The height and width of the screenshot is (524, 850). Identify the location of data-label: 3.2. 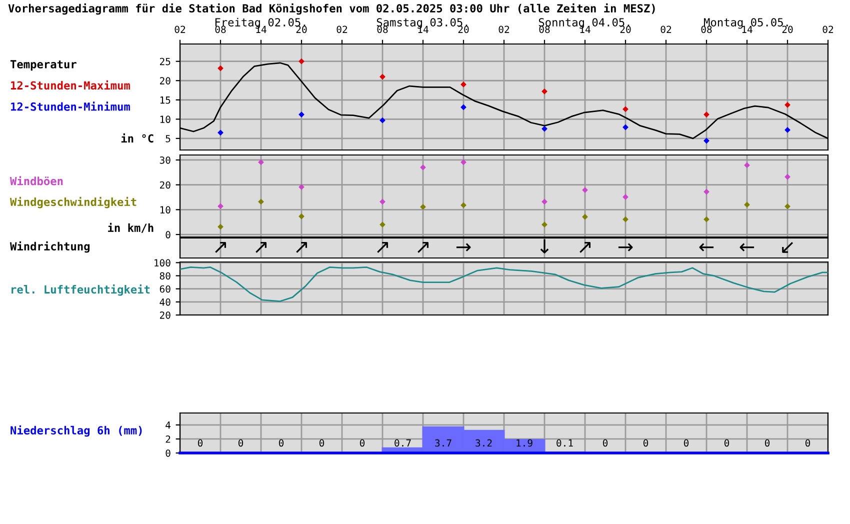
(484, 443).